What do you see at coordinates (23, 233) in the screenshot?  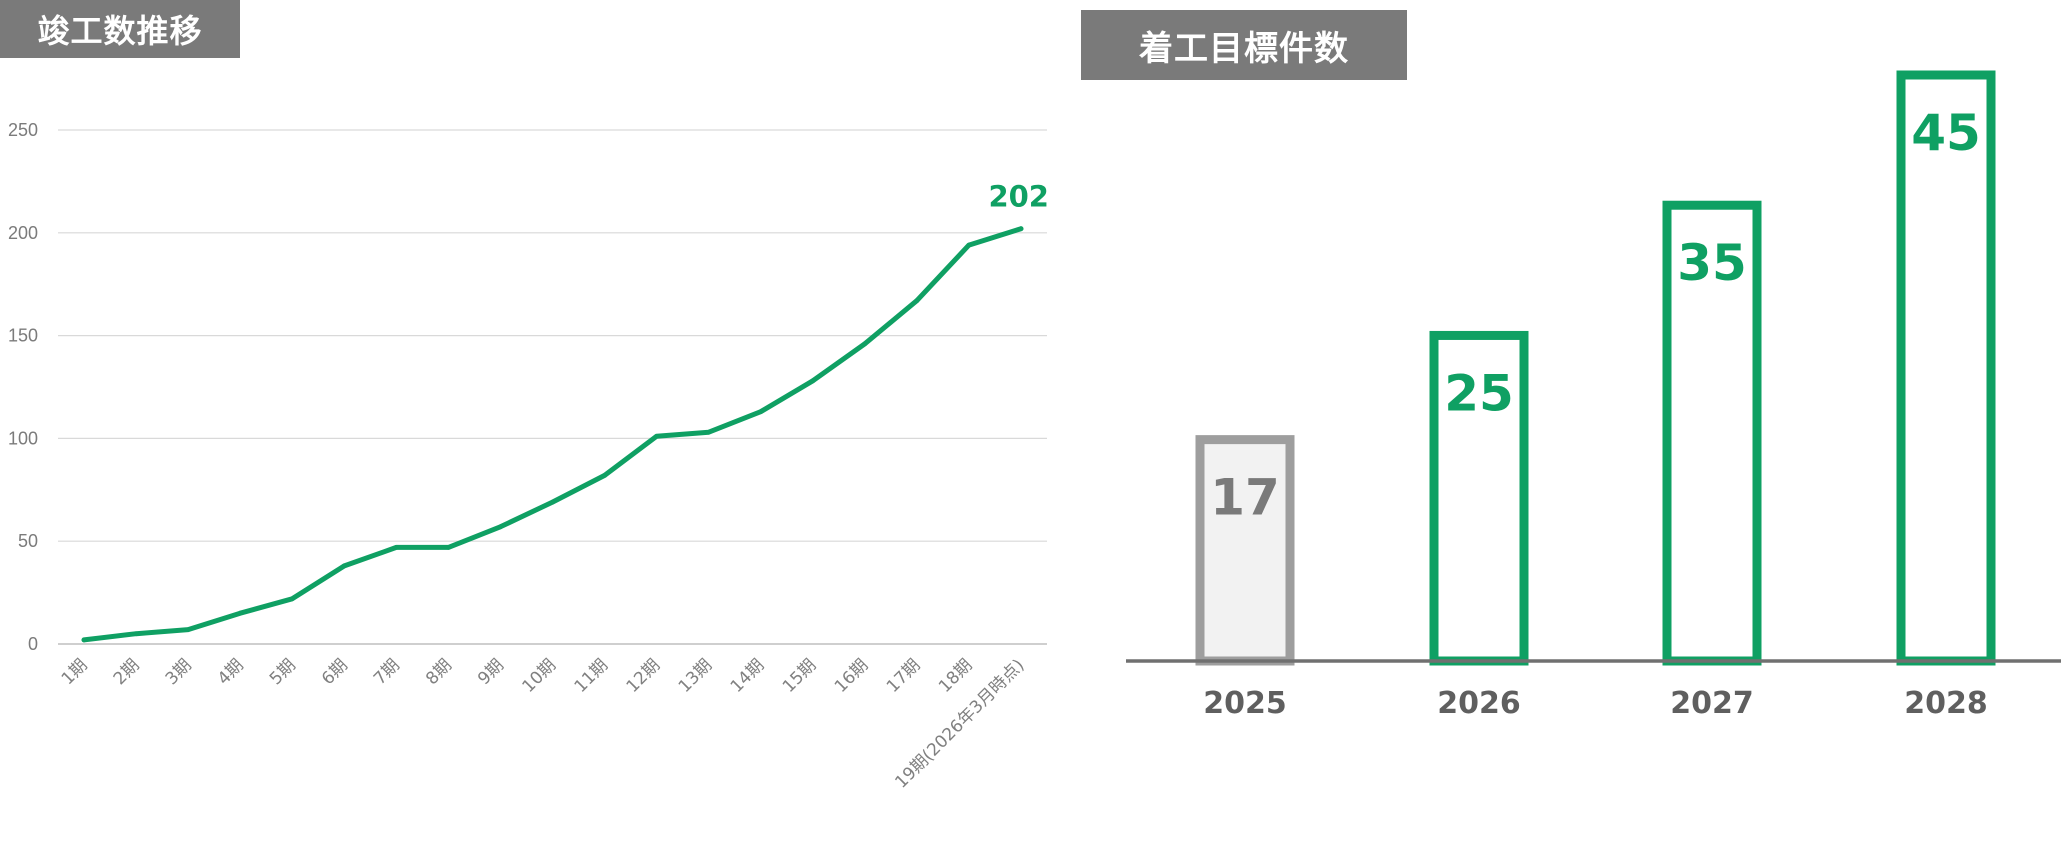 I see `y-tick-label: 200` at bounding box center [23, 233].